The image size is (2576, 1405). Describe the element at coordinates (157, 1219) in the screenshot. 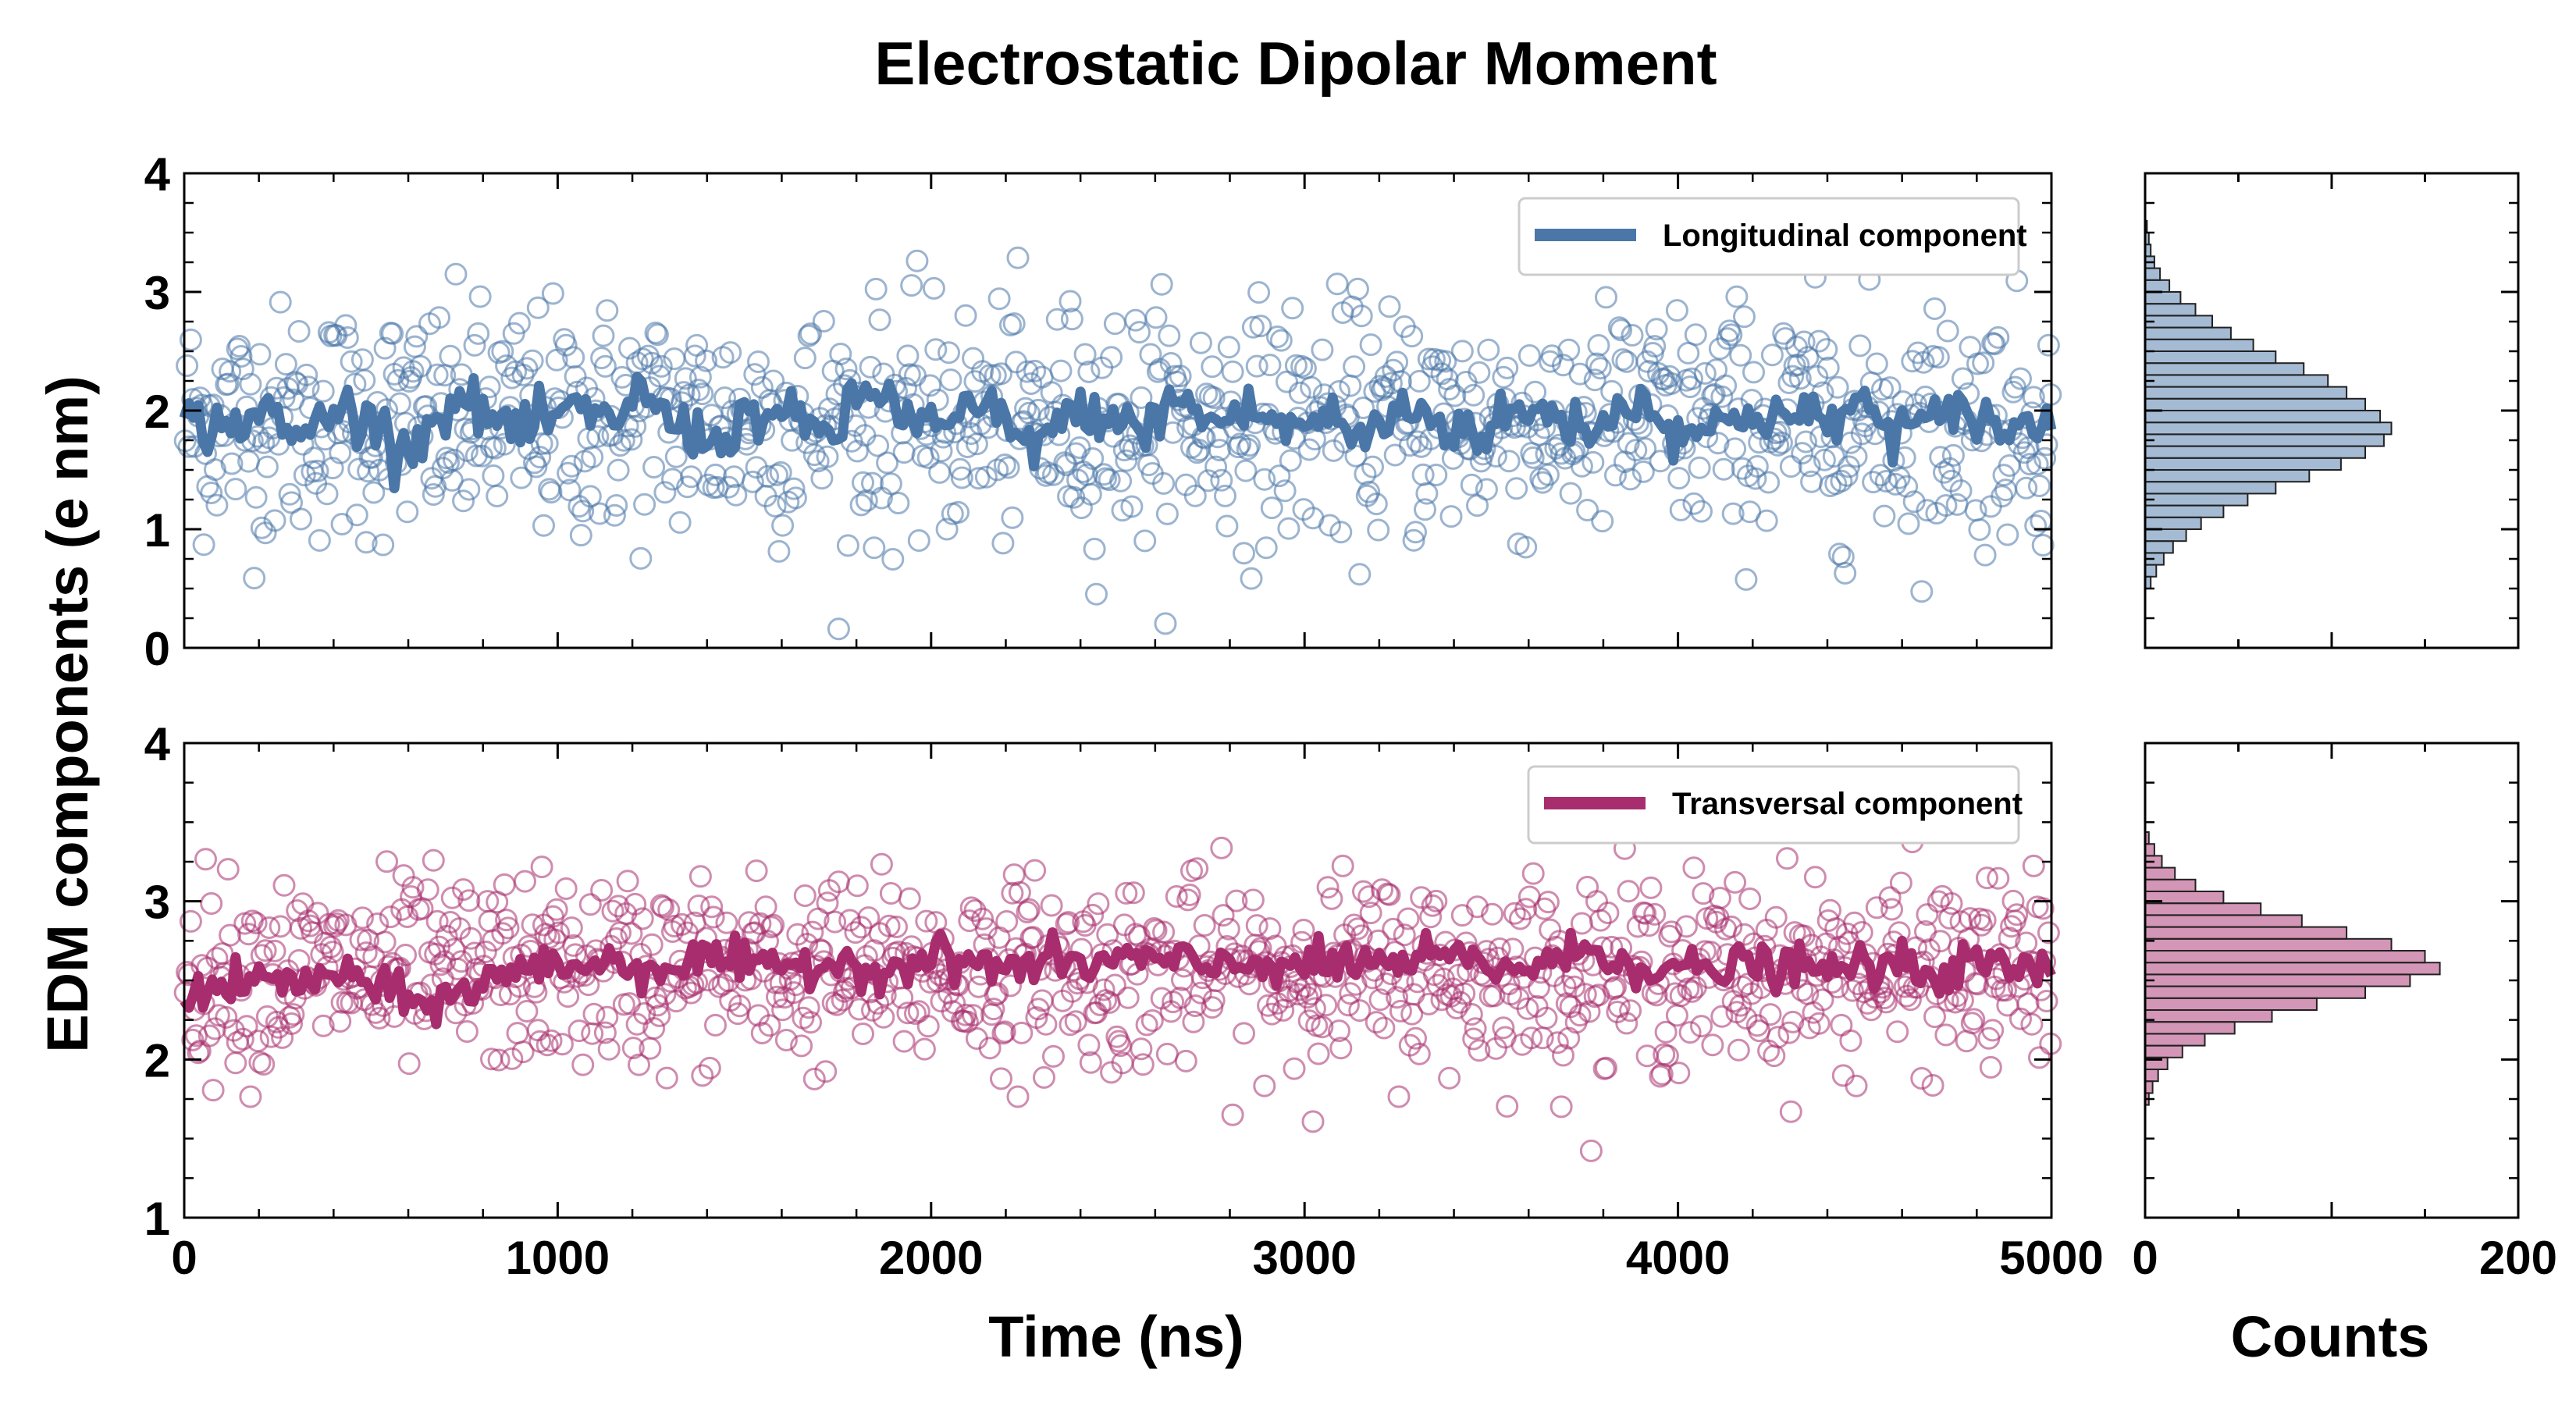

I see `y-tick-label: 1` at that location.